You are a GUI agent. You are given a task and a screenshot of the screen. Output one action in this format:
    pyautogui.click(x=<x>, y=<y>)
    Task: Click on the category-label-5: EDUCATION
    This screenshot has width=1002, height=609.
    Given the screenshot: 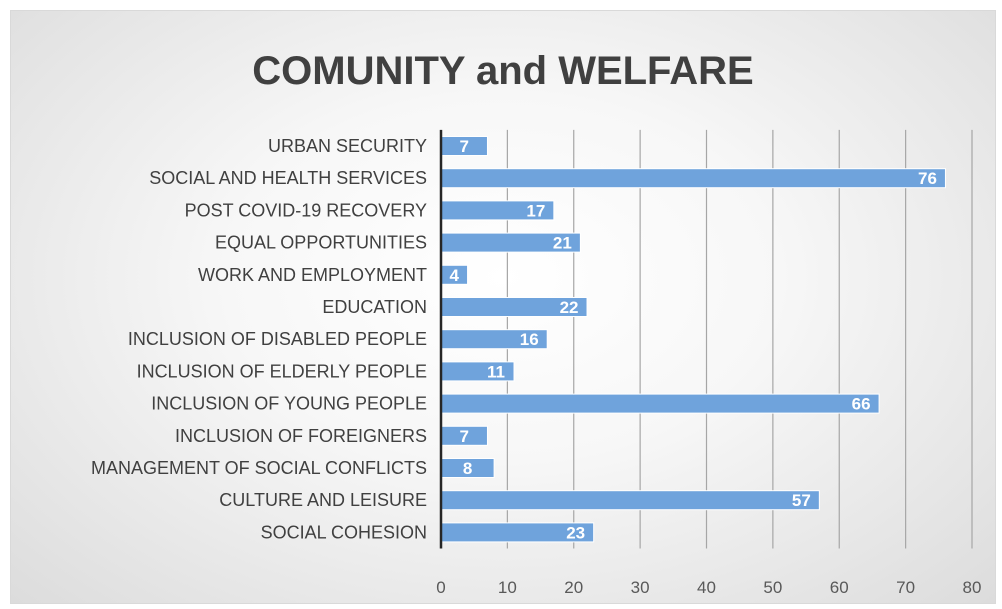 What is the action you would take?
    pyautogui.click(x=374, y=307)
    